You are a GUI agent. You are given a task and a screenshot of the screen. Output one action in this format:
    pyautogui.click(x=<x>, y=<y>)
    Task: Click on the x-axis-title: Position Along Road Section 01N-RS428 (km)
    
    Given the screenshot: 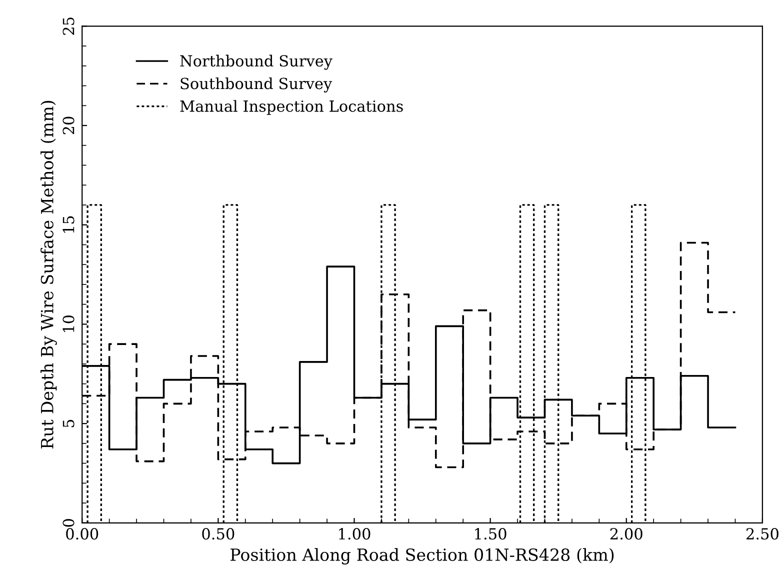 What is the action you would take?
    pyautogui.click(x=422, y=556)
    